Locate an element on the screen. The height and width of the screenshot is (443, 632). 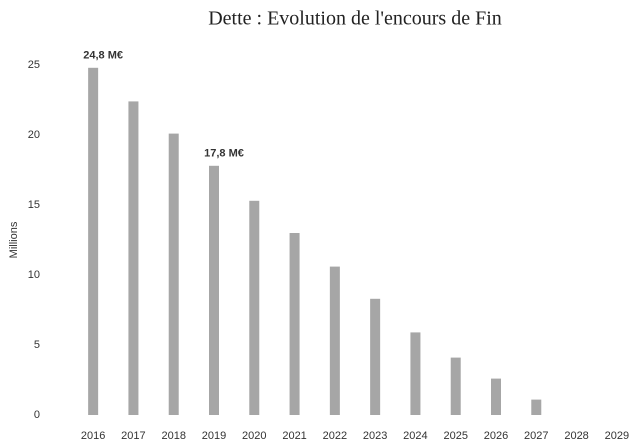
x-tick-label: 2018 is located at coordinates (173, 436).